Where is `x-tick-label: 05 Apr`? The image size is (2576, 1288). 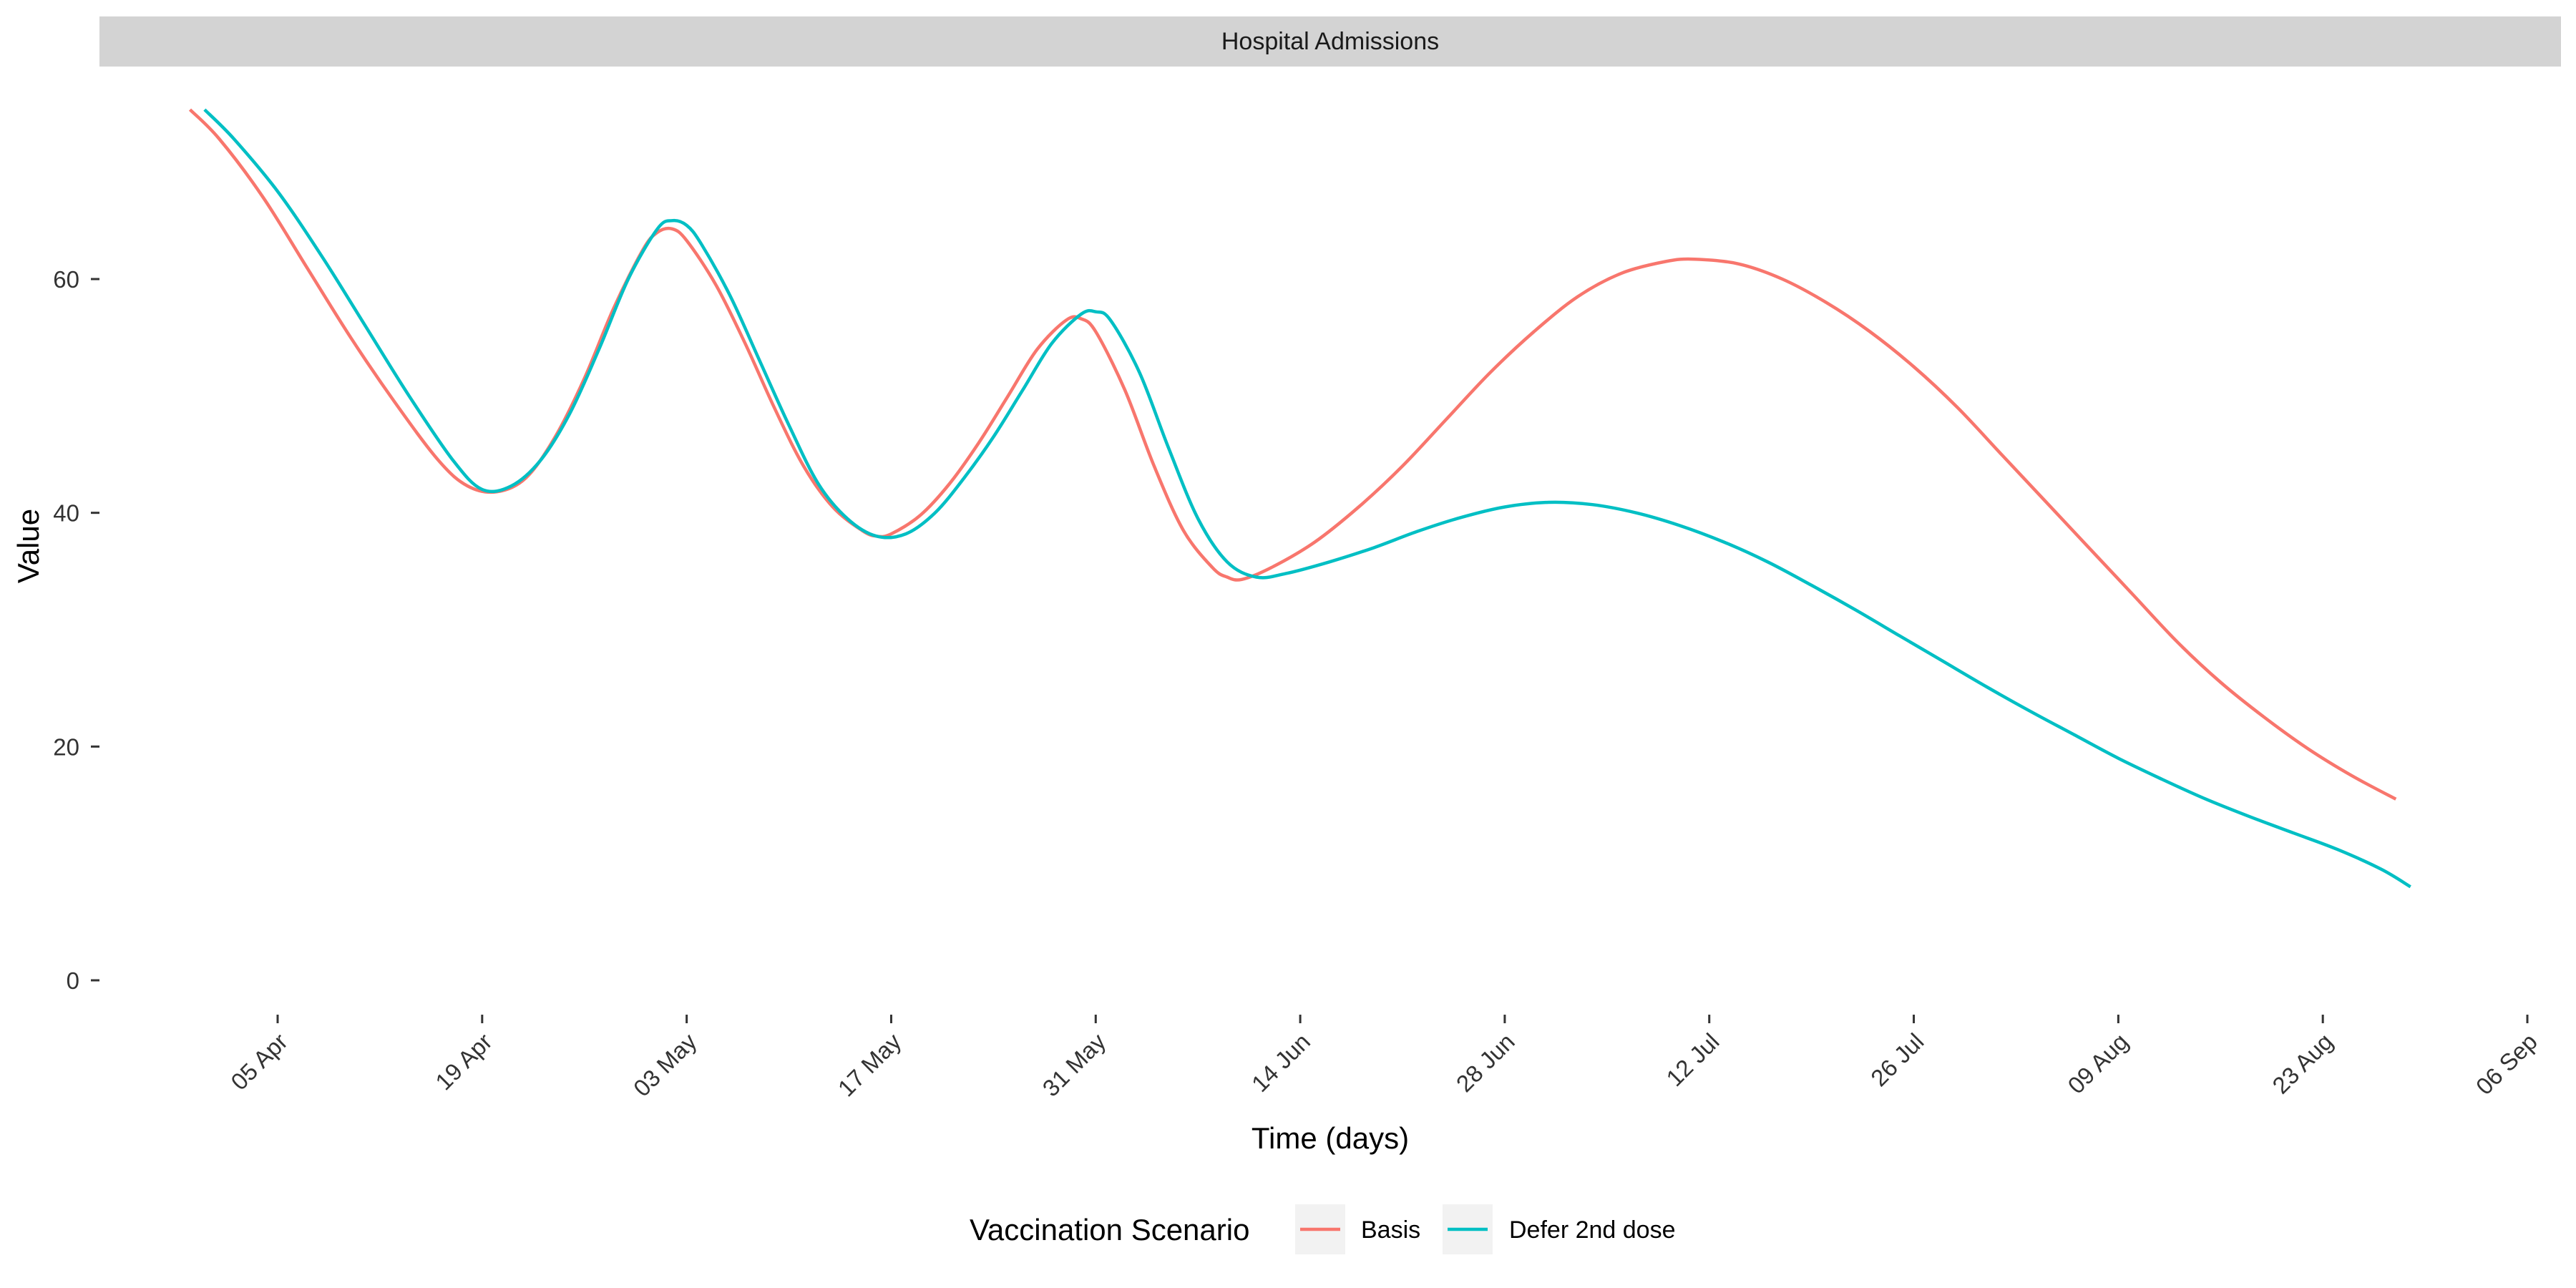
x-tick-label: 05 Apr is located at coordinates (259, 1062).